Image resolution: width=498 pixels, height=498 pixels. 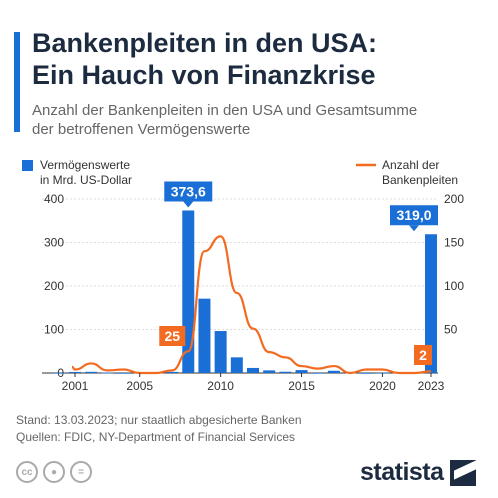 I want to click on bar-2015, so click(x=301, y=371).